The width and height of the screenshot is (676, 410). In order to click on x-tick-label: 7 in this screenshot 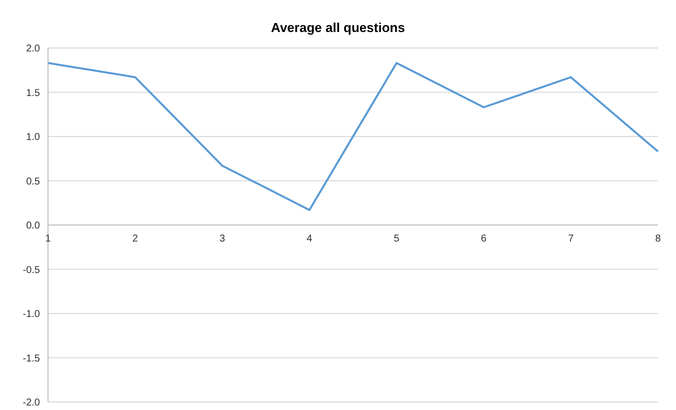, I will do `click(571, 239)`.